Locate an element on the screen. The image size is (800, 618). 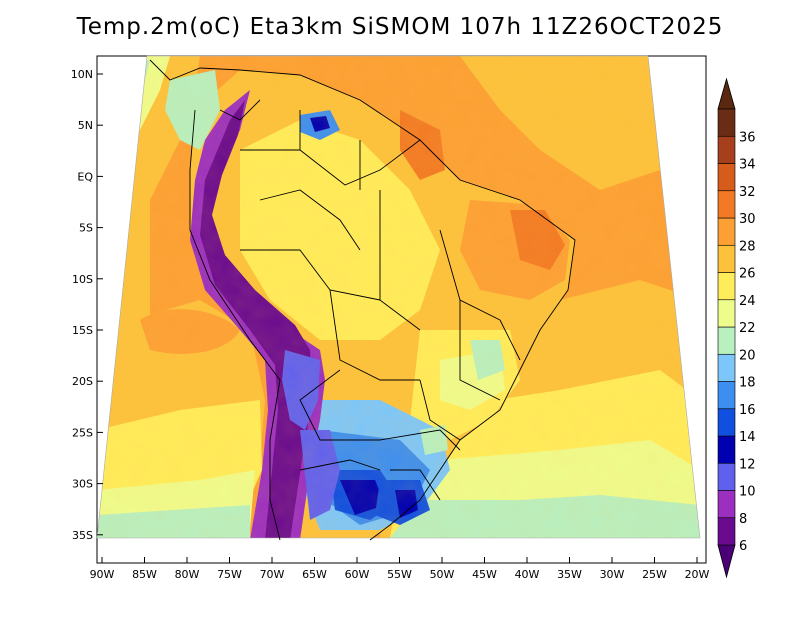
lat-label: 10N is located at coordinates (82, 74).